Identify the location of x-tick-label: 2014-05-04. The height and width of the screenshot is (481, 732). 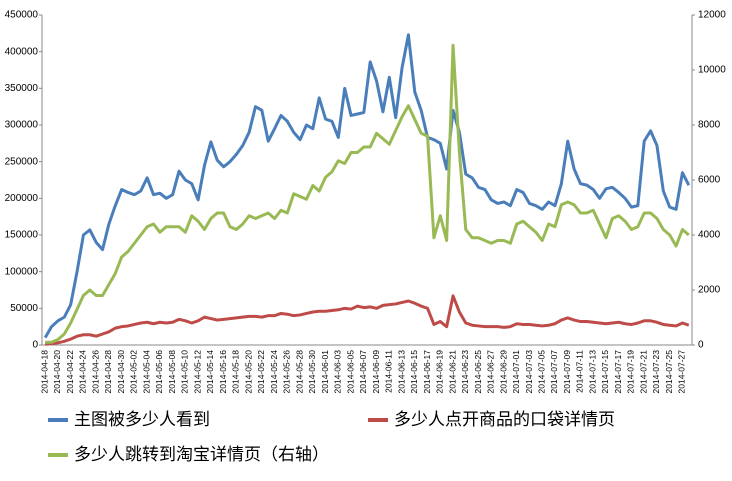
(146, 372).